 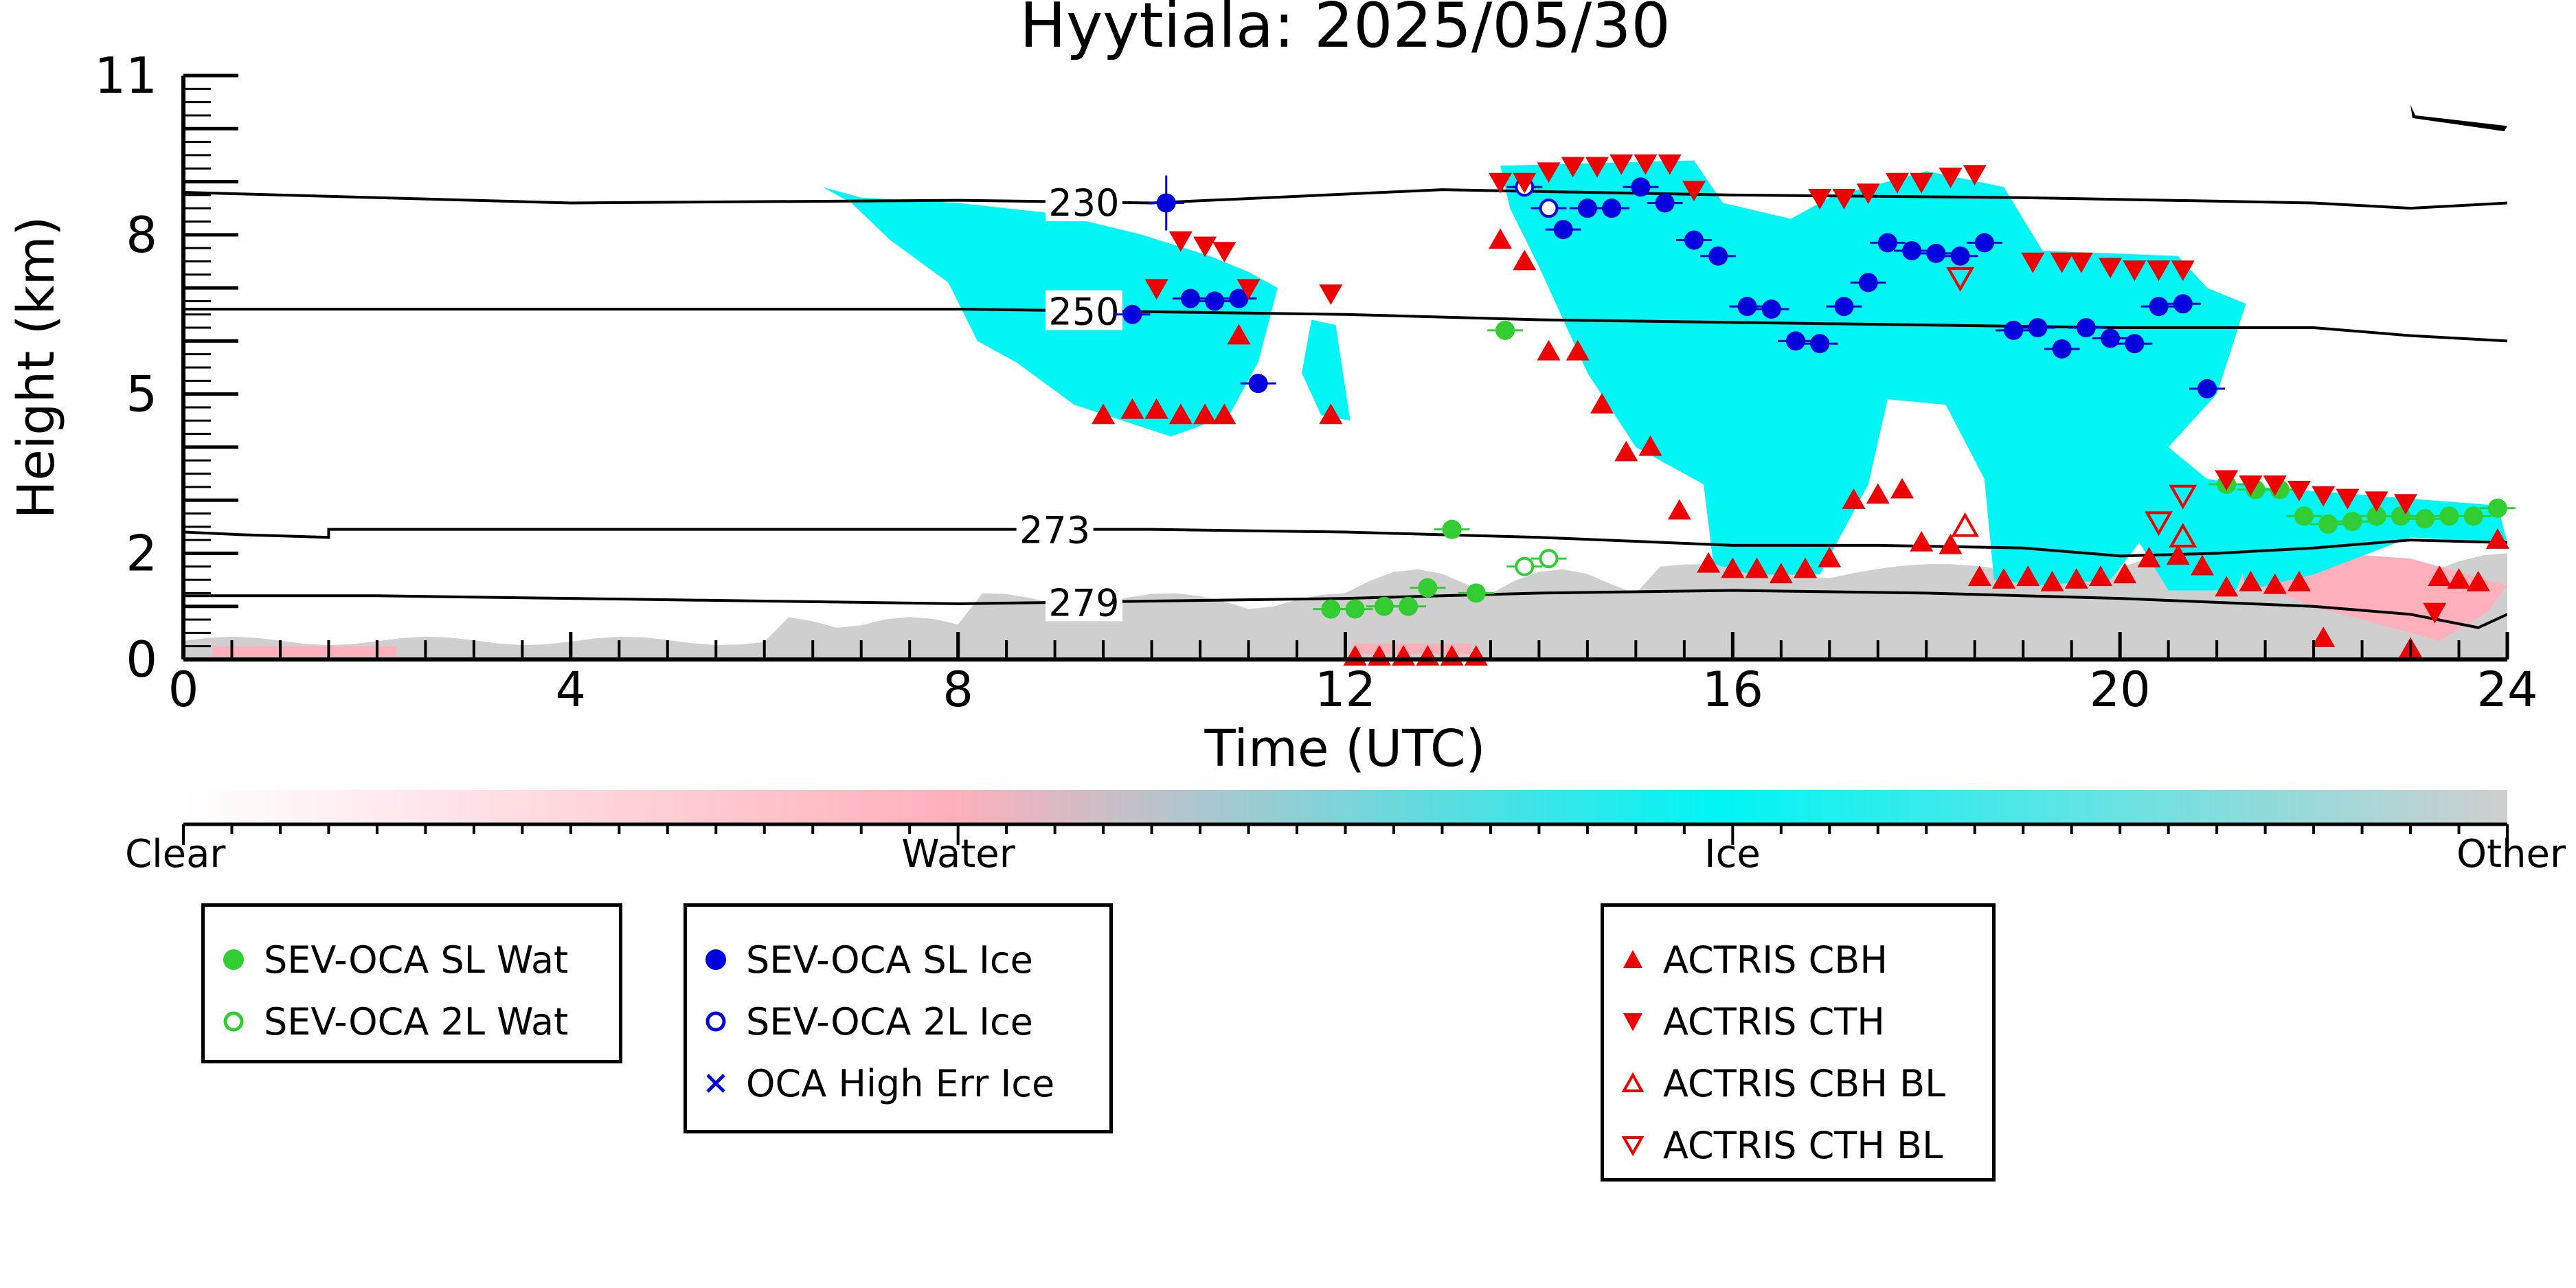 What do you see at coordinates (416, 1021) in the screenshot?
I see `legend-label: SEV-OCA 2L Wat` at bounding box center [416, 1021].